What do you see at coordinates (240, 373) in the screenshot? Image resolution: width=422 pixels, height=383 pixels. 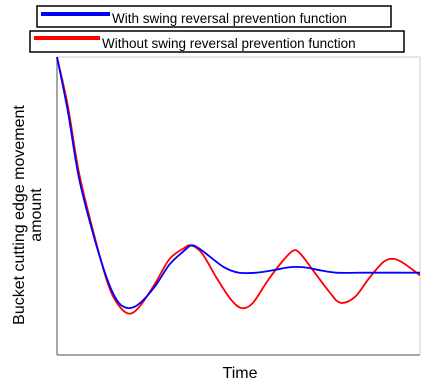 I see `x-axis-label: Time` at bounding box center [240, 373].